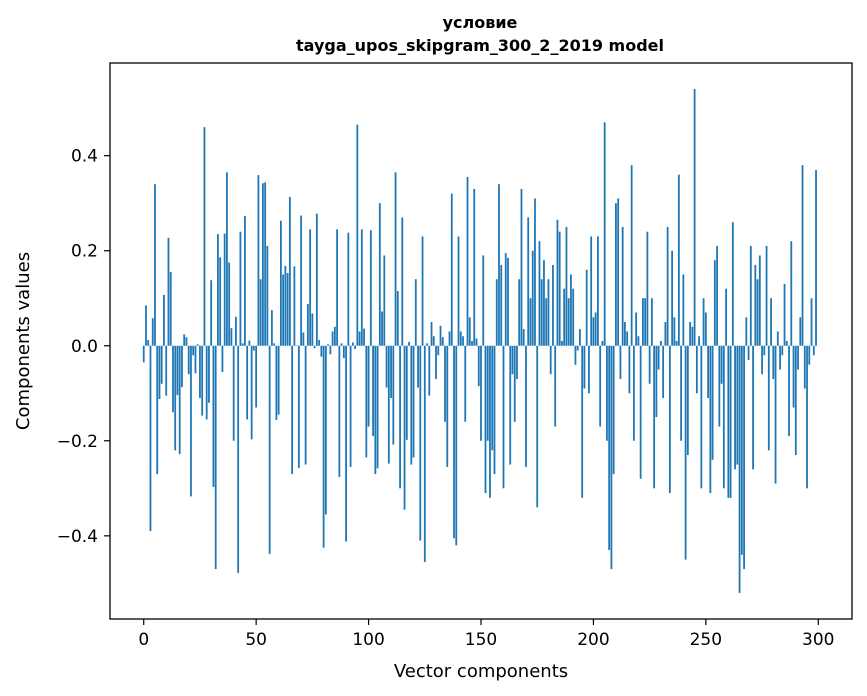 Image resolution: width=867 pixels, height=696 pixels. Describe the element at coordinates (77, 537) in the screenshot. I see `y-tick-label: −0.4` at that location.